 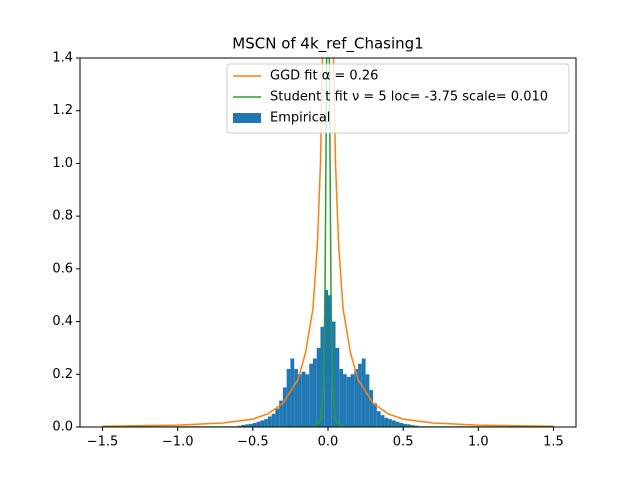 I want to click on y-tick-label: 1.4, so click(x=62, y=58).